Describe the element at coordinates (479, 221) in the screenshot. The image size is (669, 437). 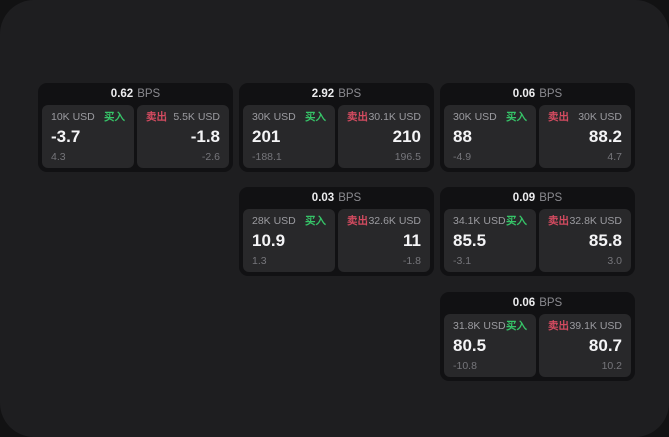
I see `buy-amount: 34.1K USD` at that location.